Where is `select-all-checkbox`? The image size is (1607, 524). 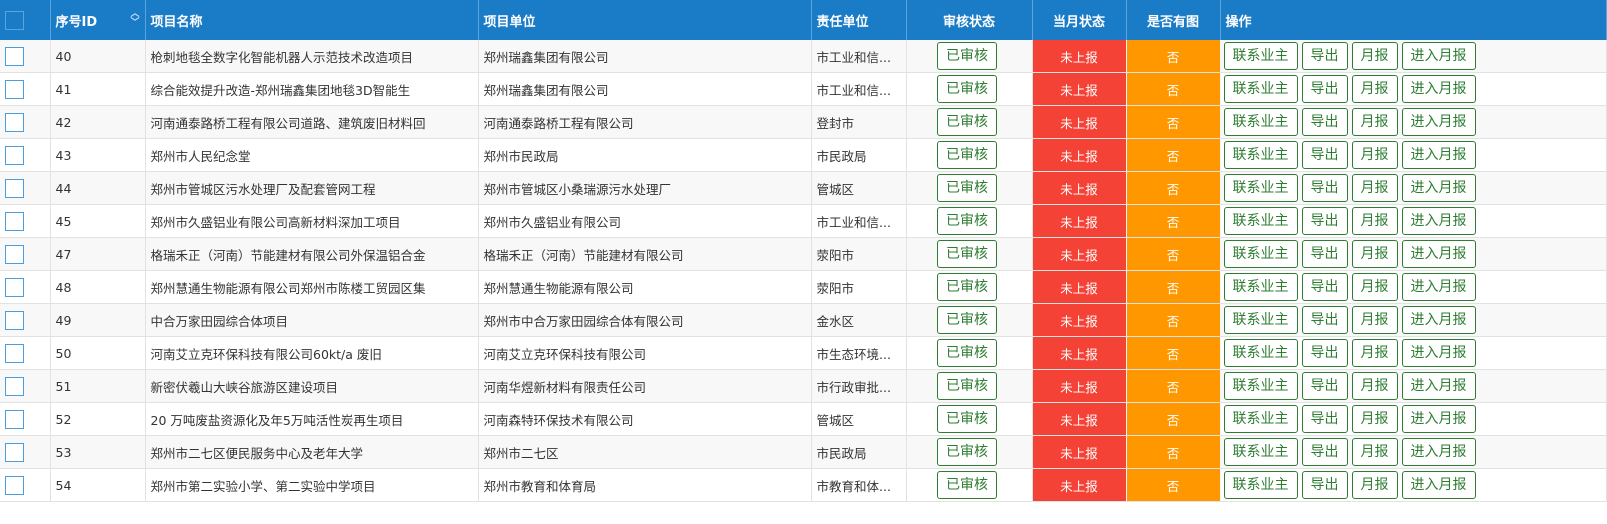
select-all-checkbox is located at coordinates (14, 20).